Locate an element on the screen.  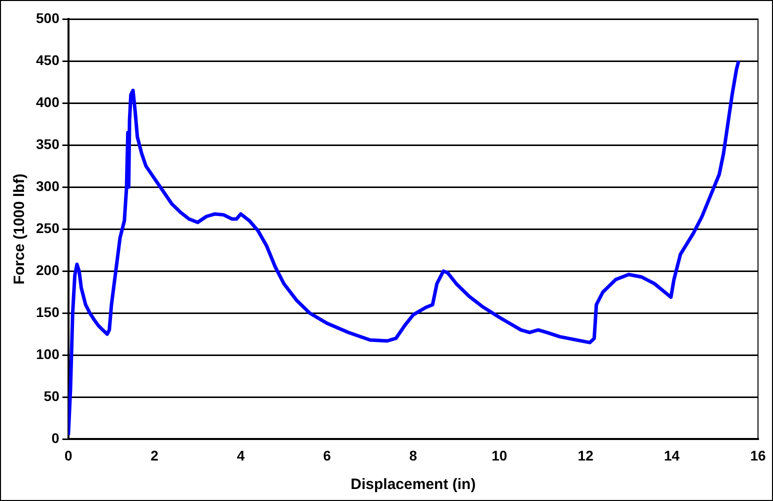
y-axis-title: Force (1000 lbf) is located at coordinates (19, 229).